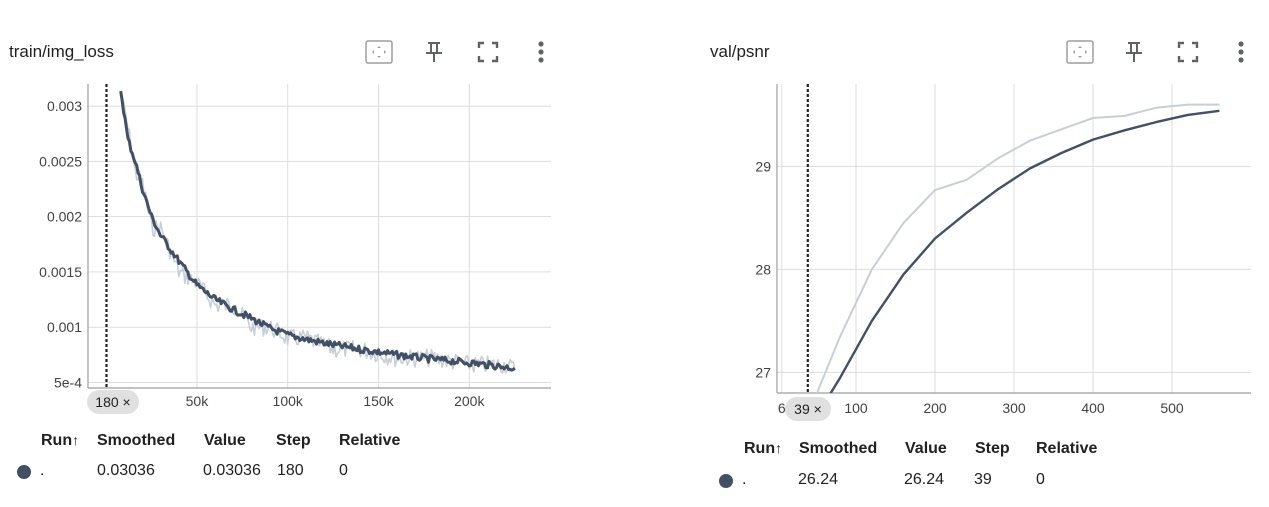  What do you see at coordinates (126, 470) in the screenshot?
I see `smoothed-value: 0.03036` at bounding box center [126, 470].